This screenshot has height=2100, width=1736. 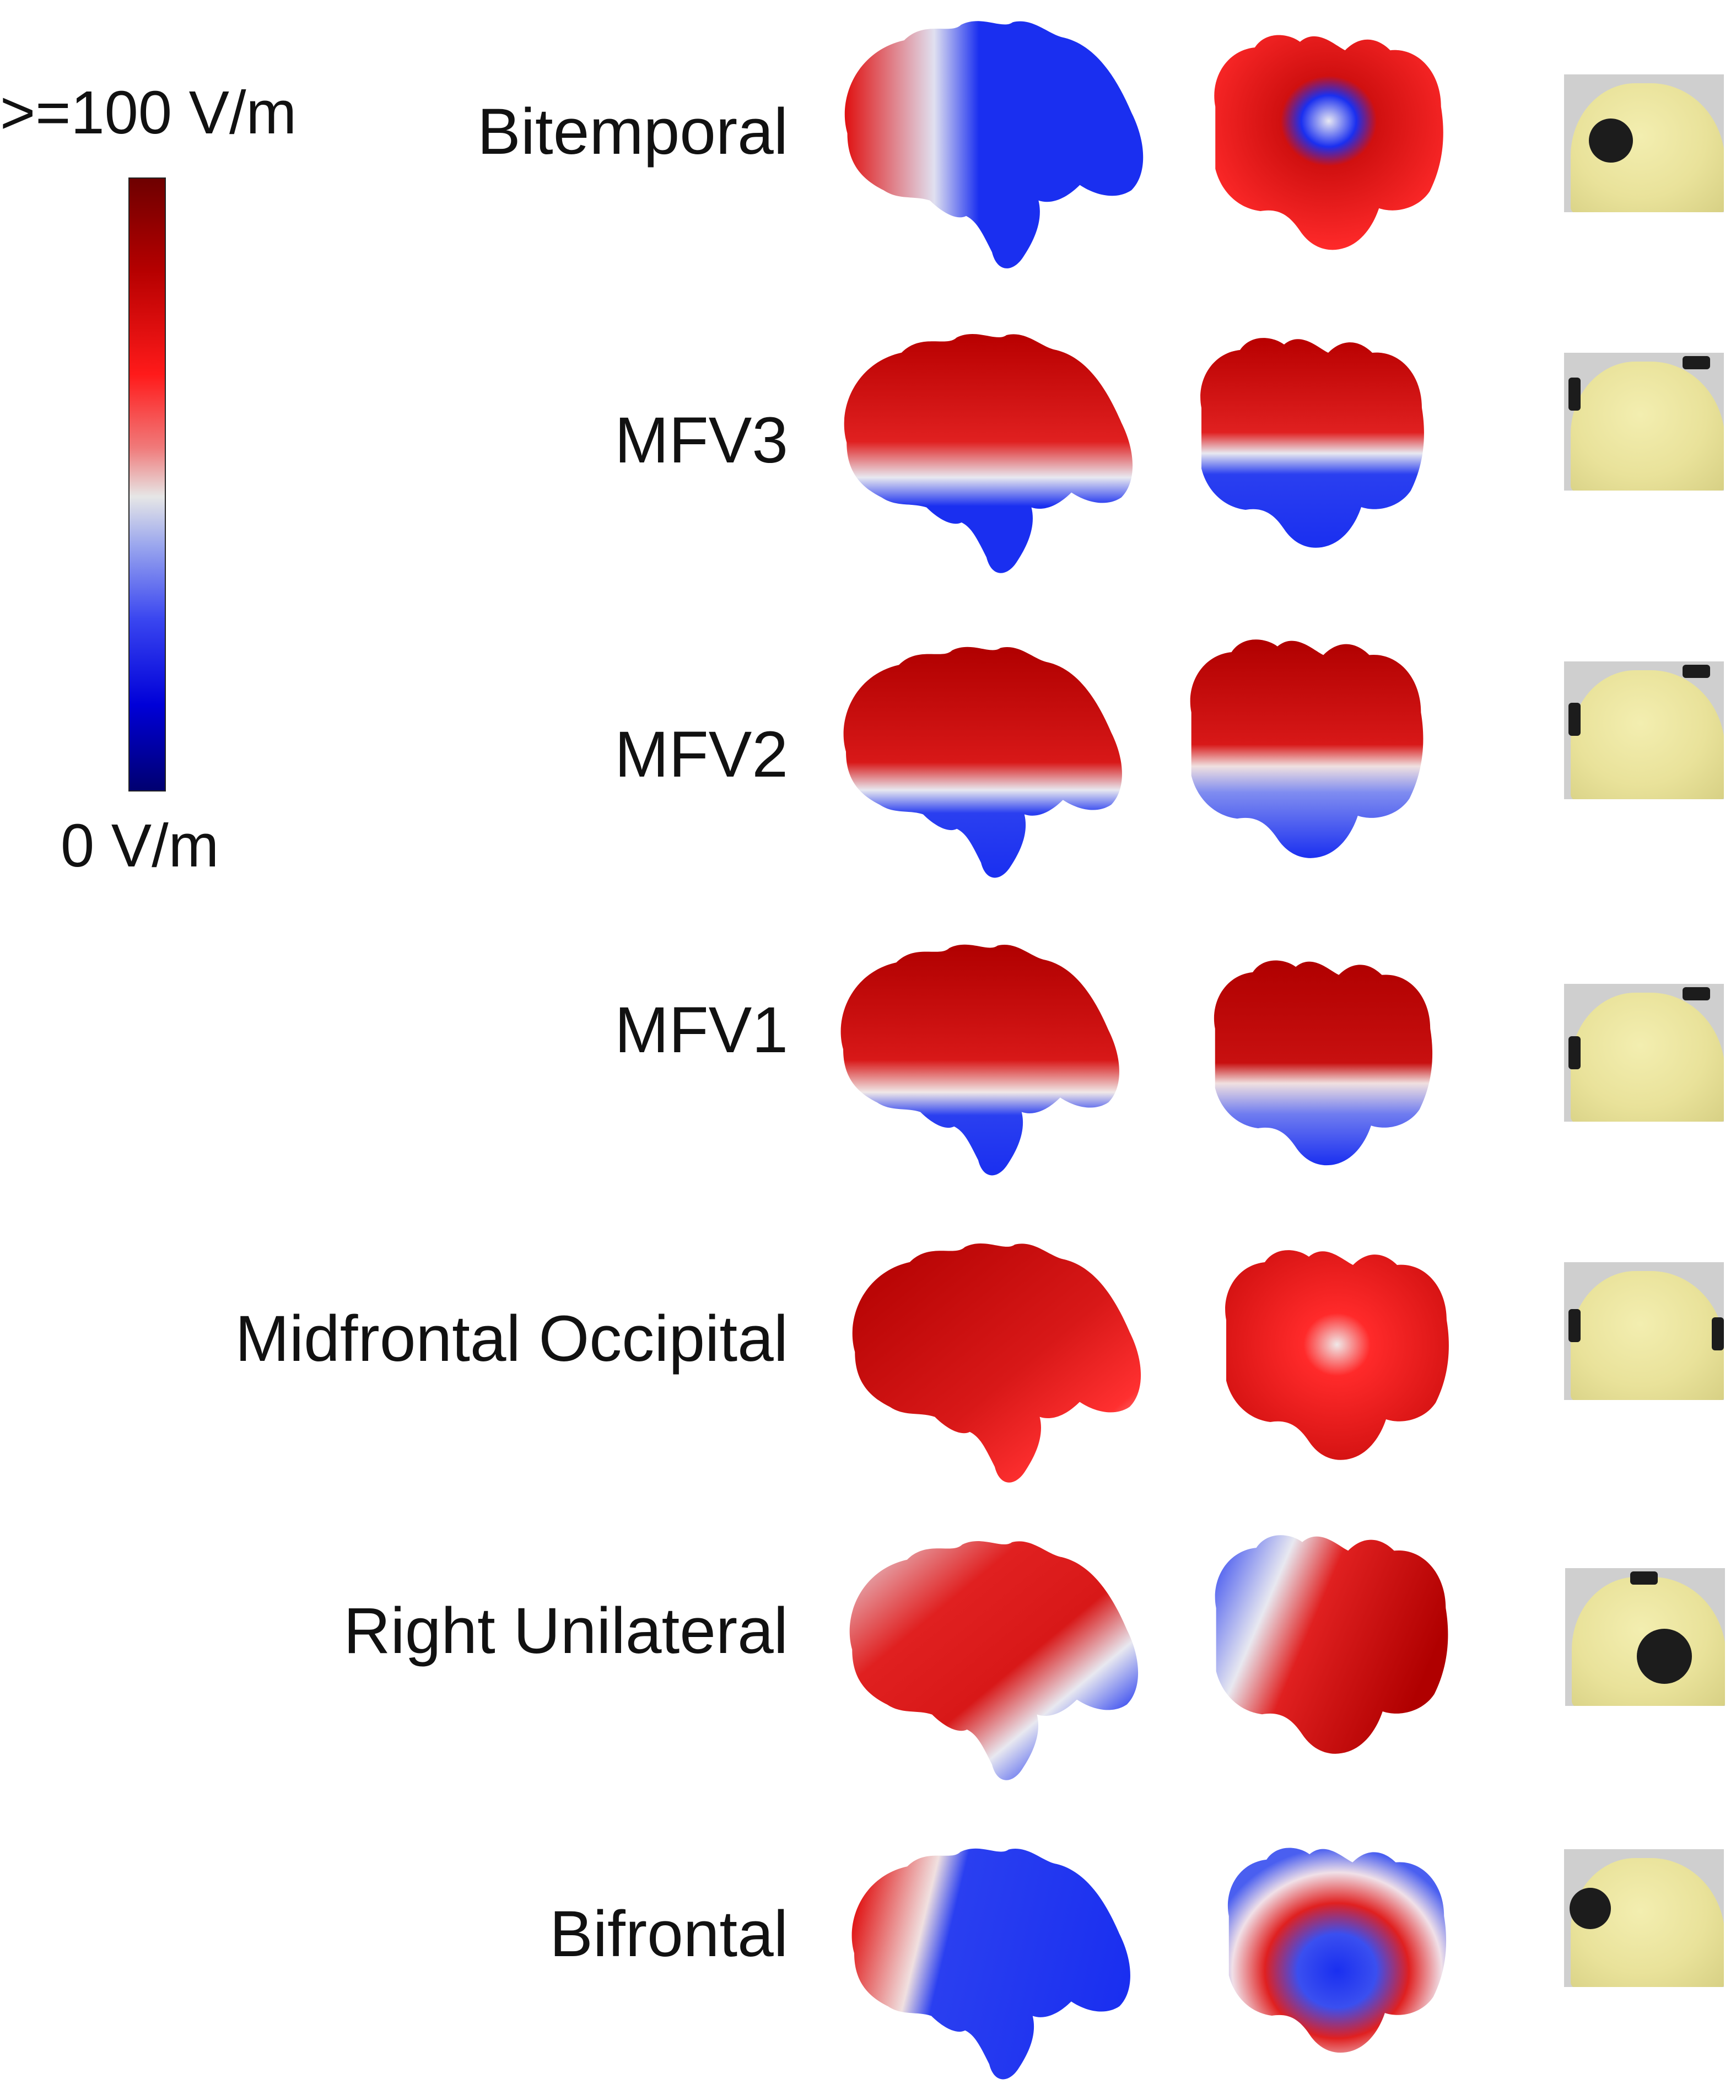 I want to click on scale-max-label: >=100 V/m, so click(x=148, y=113).